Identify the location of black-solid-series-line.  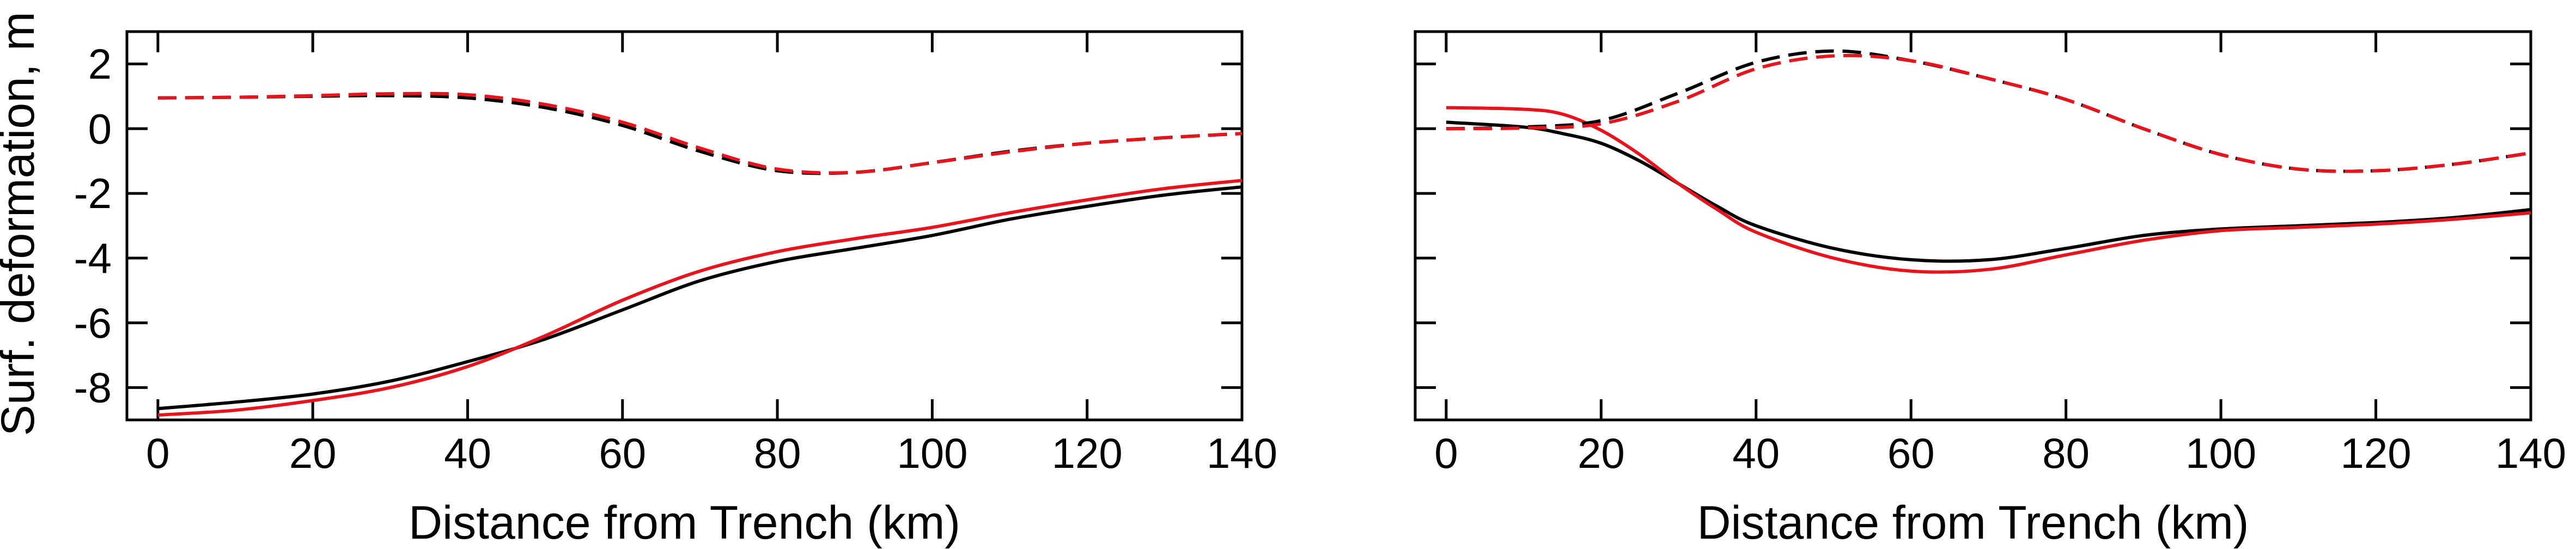
(1989, 191).